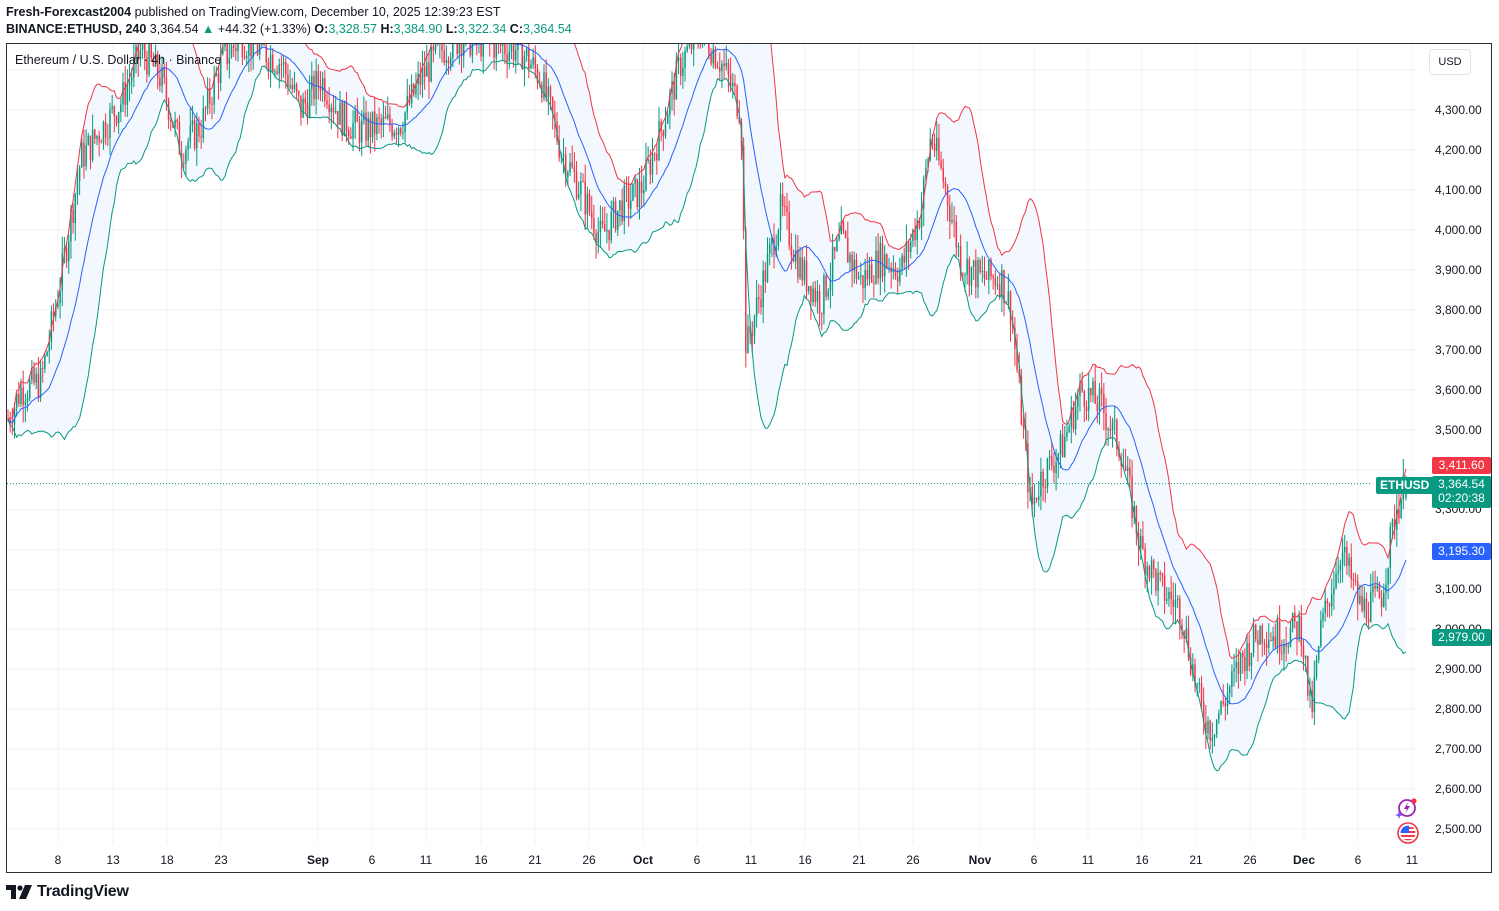 Image resolution: width=1499 pixels, height=911 pixels. Describe the element at coordinates (76, 29) in the screenshot. I see `symbol-interval: BINANCE:ETHUSD, 240` at that location.